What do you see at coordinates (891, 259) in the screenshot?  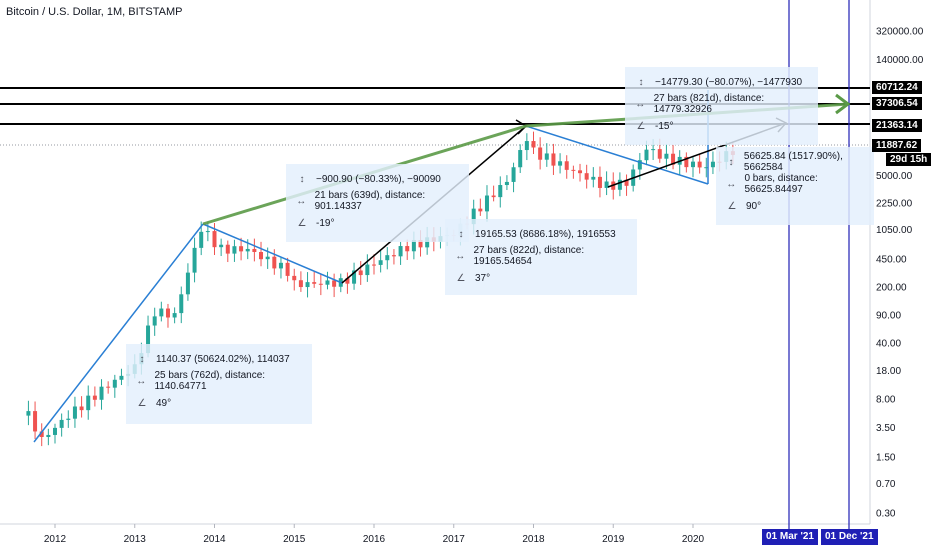 I see `y-tick-label: 450.00` at bounding box center [891, 259].